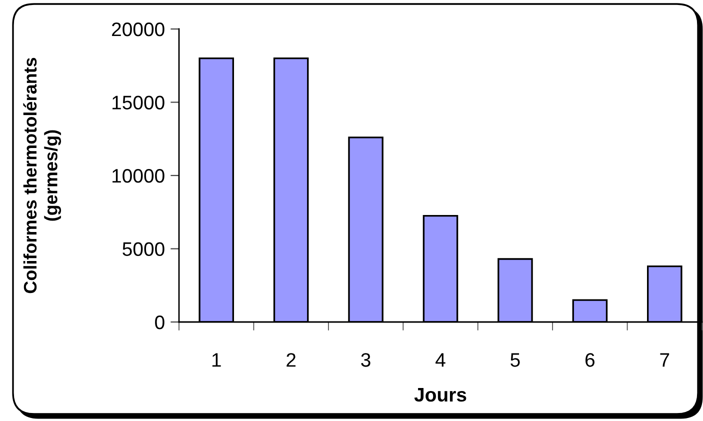  I want to click on y-tick-label: 20000, so click(138, 29).